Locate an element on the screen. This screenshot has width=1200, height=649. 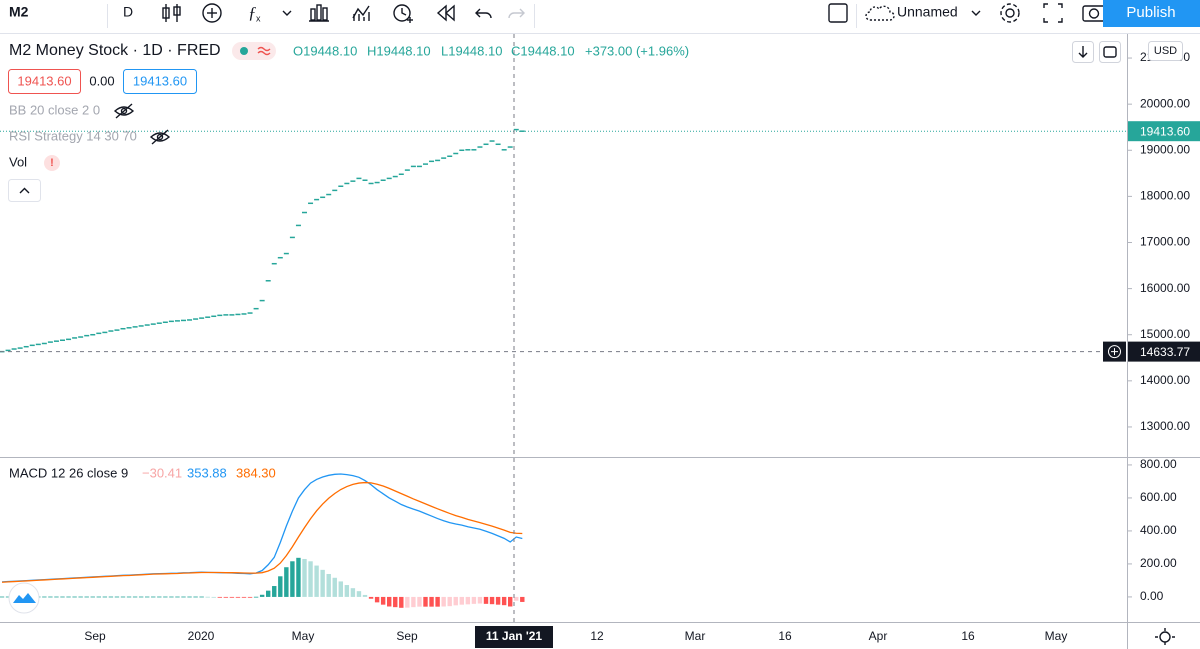
replay-button is located at coordinates (445, 13).